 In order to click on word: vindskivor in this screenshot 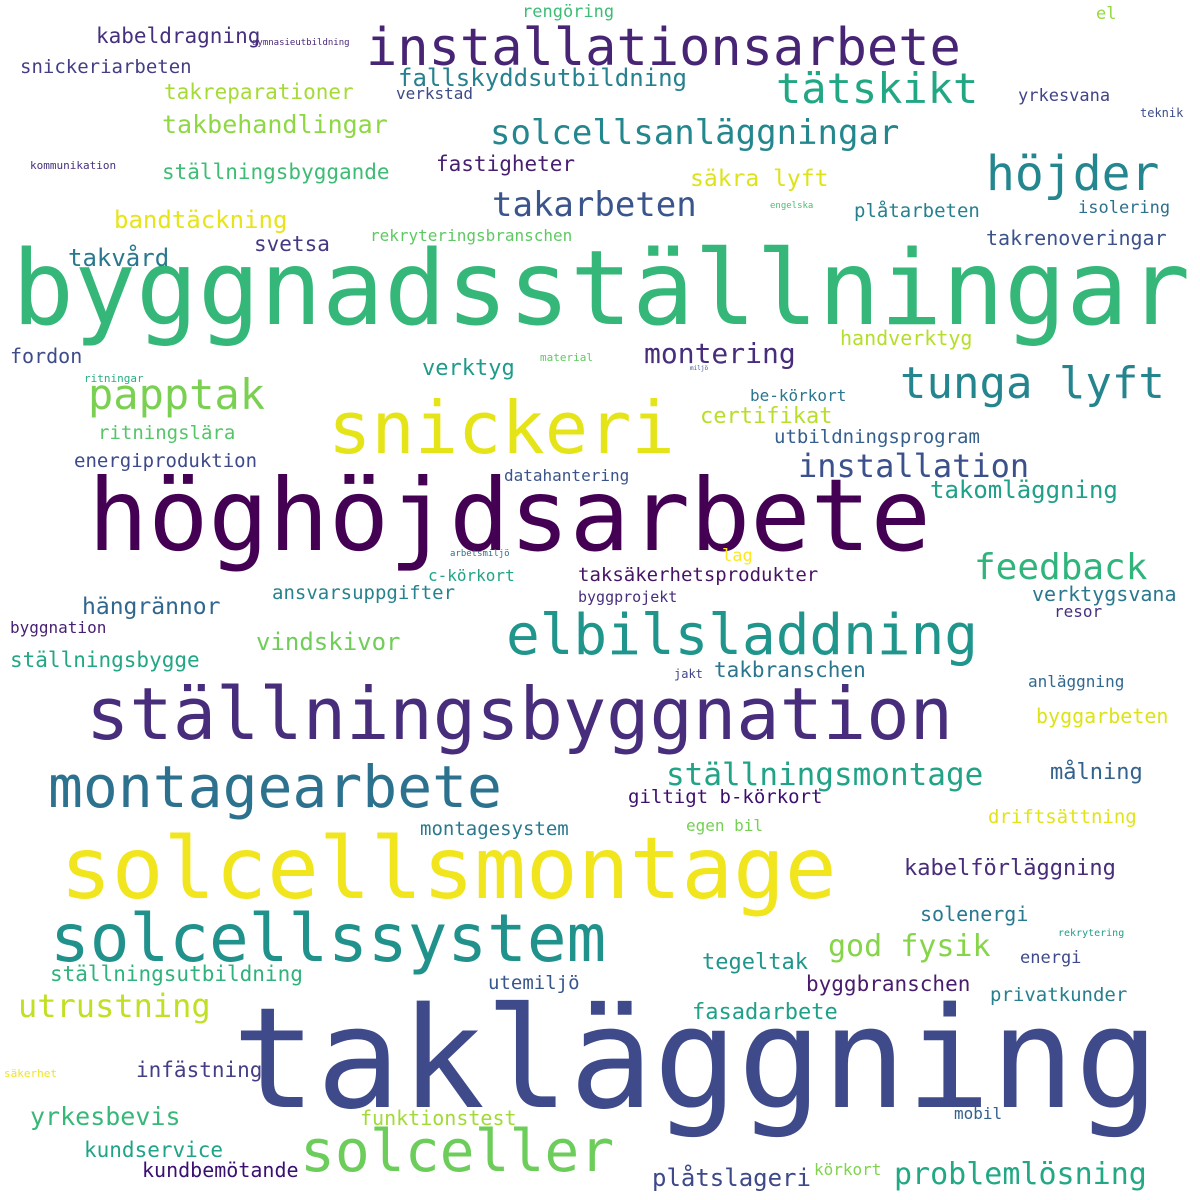, I will do `click(328, 642)`.